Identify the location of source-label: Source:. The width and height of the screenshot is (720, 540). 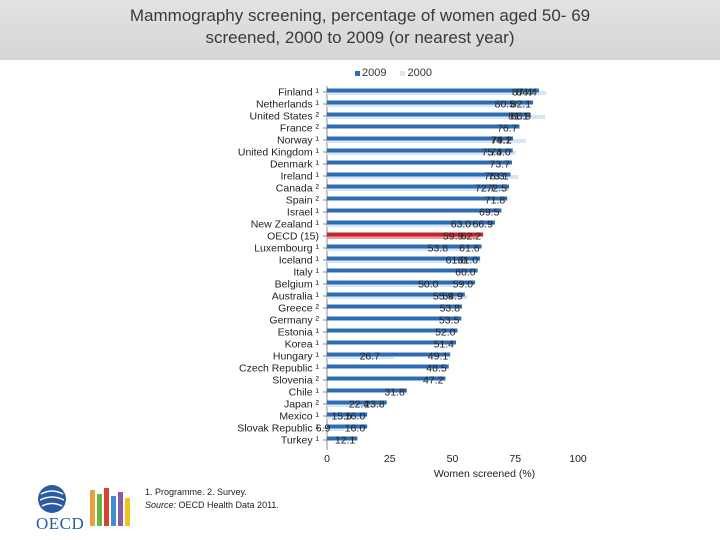
(161, 505).